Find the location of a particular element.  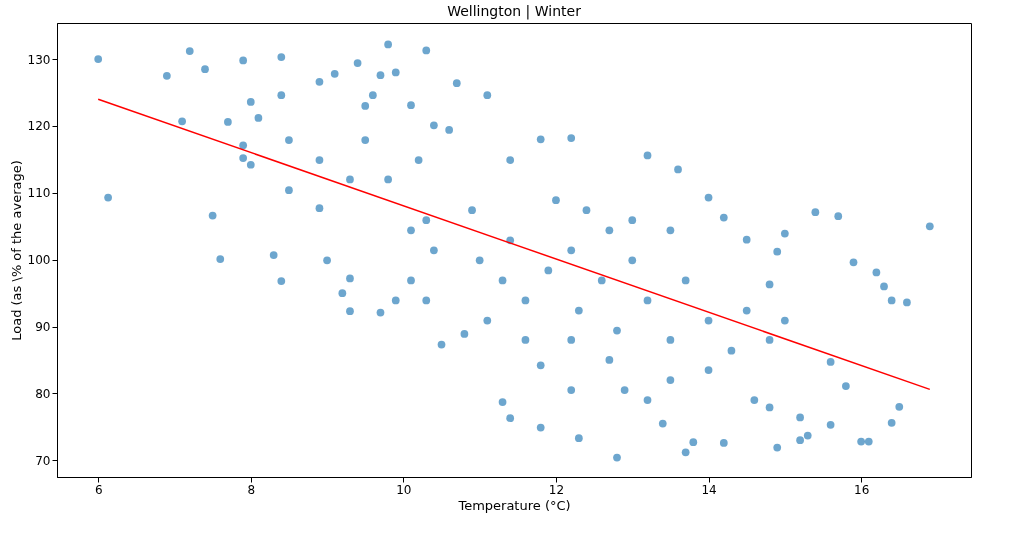

x-tick-label: 16 is located at coordinates (862, 489).